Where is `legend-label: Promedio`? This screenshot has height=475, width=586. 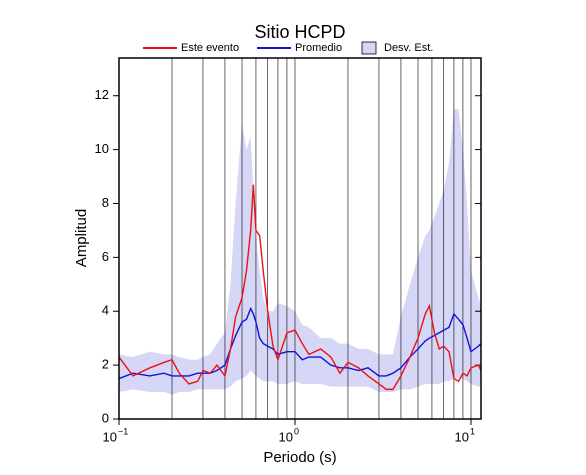 legend-label: Promedio is located at coordinates (318, 48).